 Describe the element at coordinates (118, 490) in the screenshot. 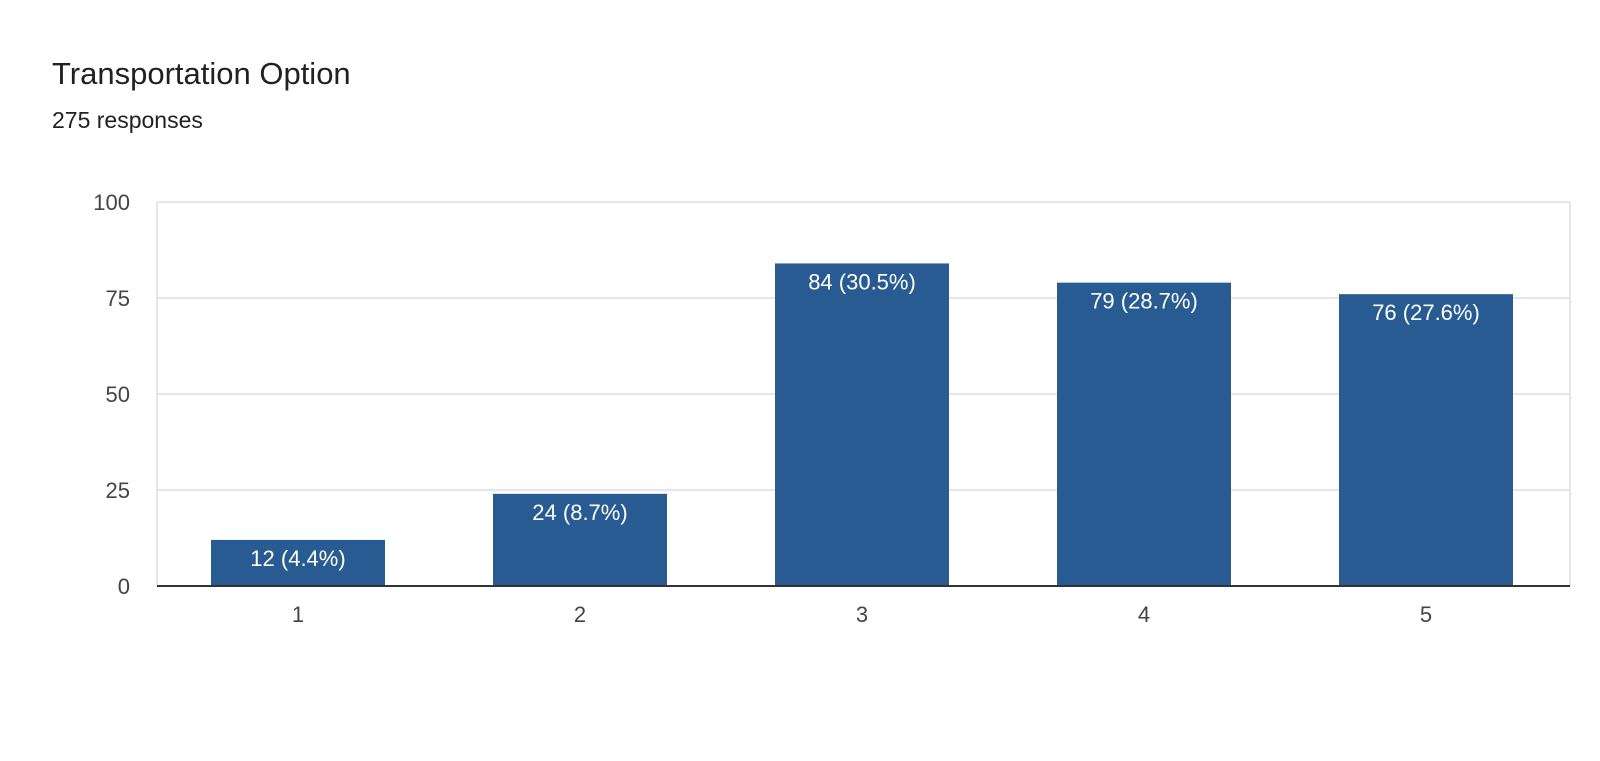

I see `y-tick-label: 25` at that location.